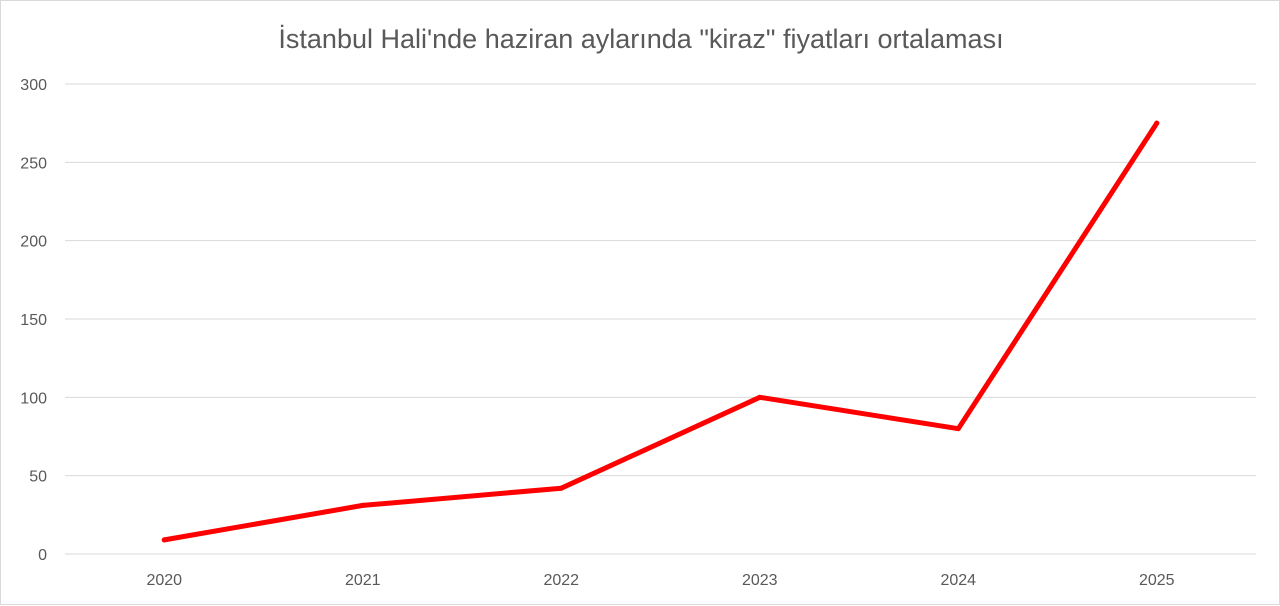  Describe the element at coordinates (33, 85) in the screenshot. I see `y-tick-label: 300` at that location.